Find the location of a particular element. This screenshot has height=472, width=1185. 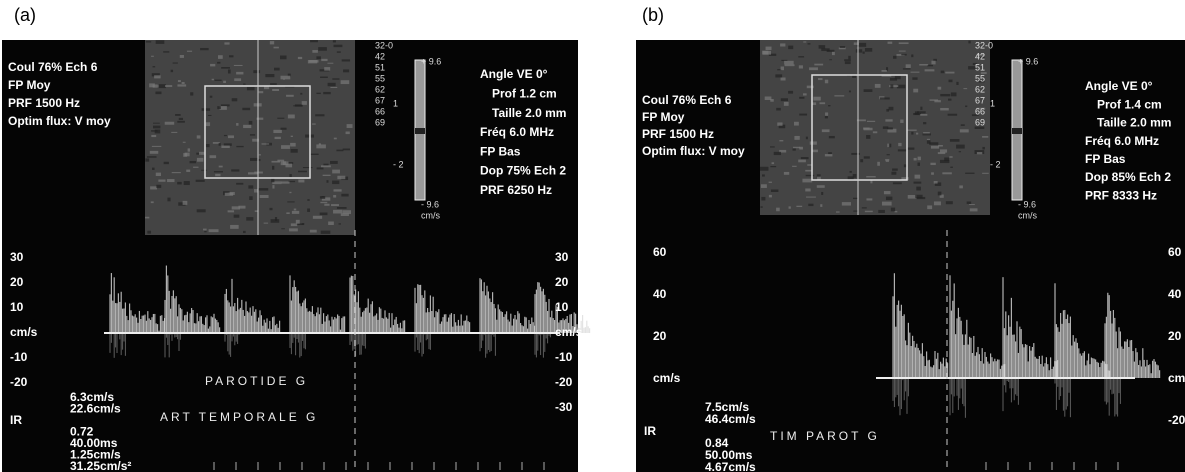

setting: Optim flux: V moy is located at coordinates (693, 151).